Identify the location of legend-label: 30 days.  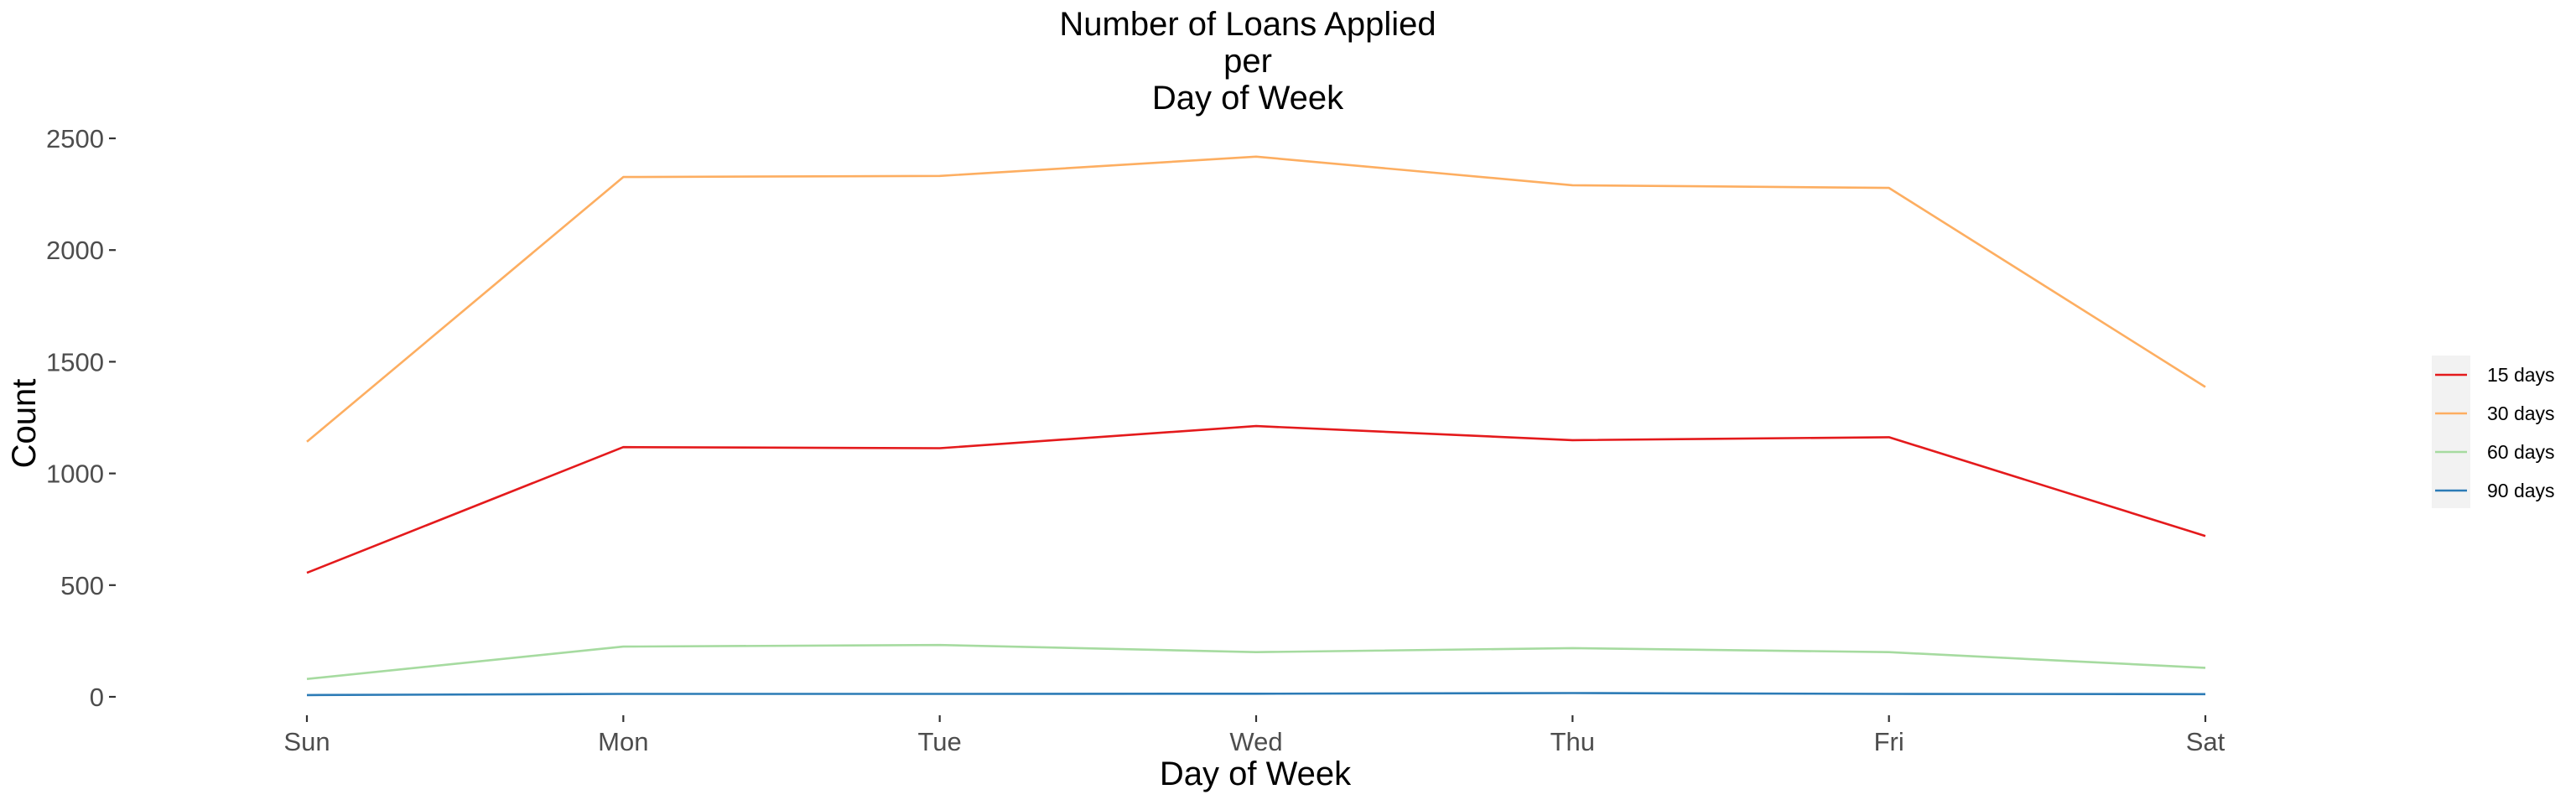
(2521, 413).